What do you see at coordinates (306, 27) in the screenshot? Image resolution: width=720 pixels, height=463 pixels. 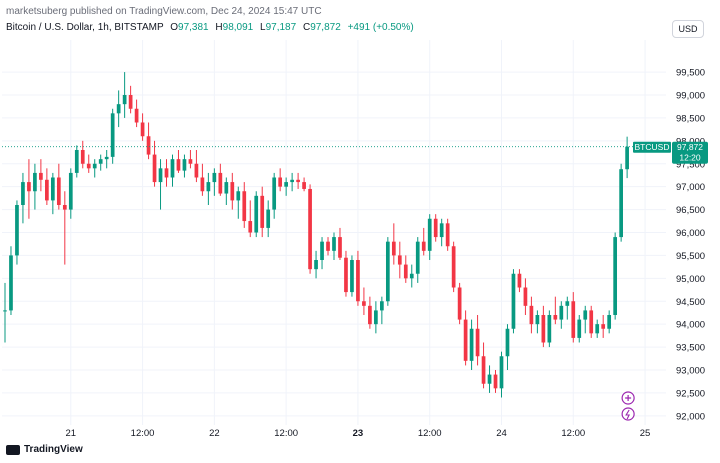 I see `close-label: C` at bounding box center [306, 27].